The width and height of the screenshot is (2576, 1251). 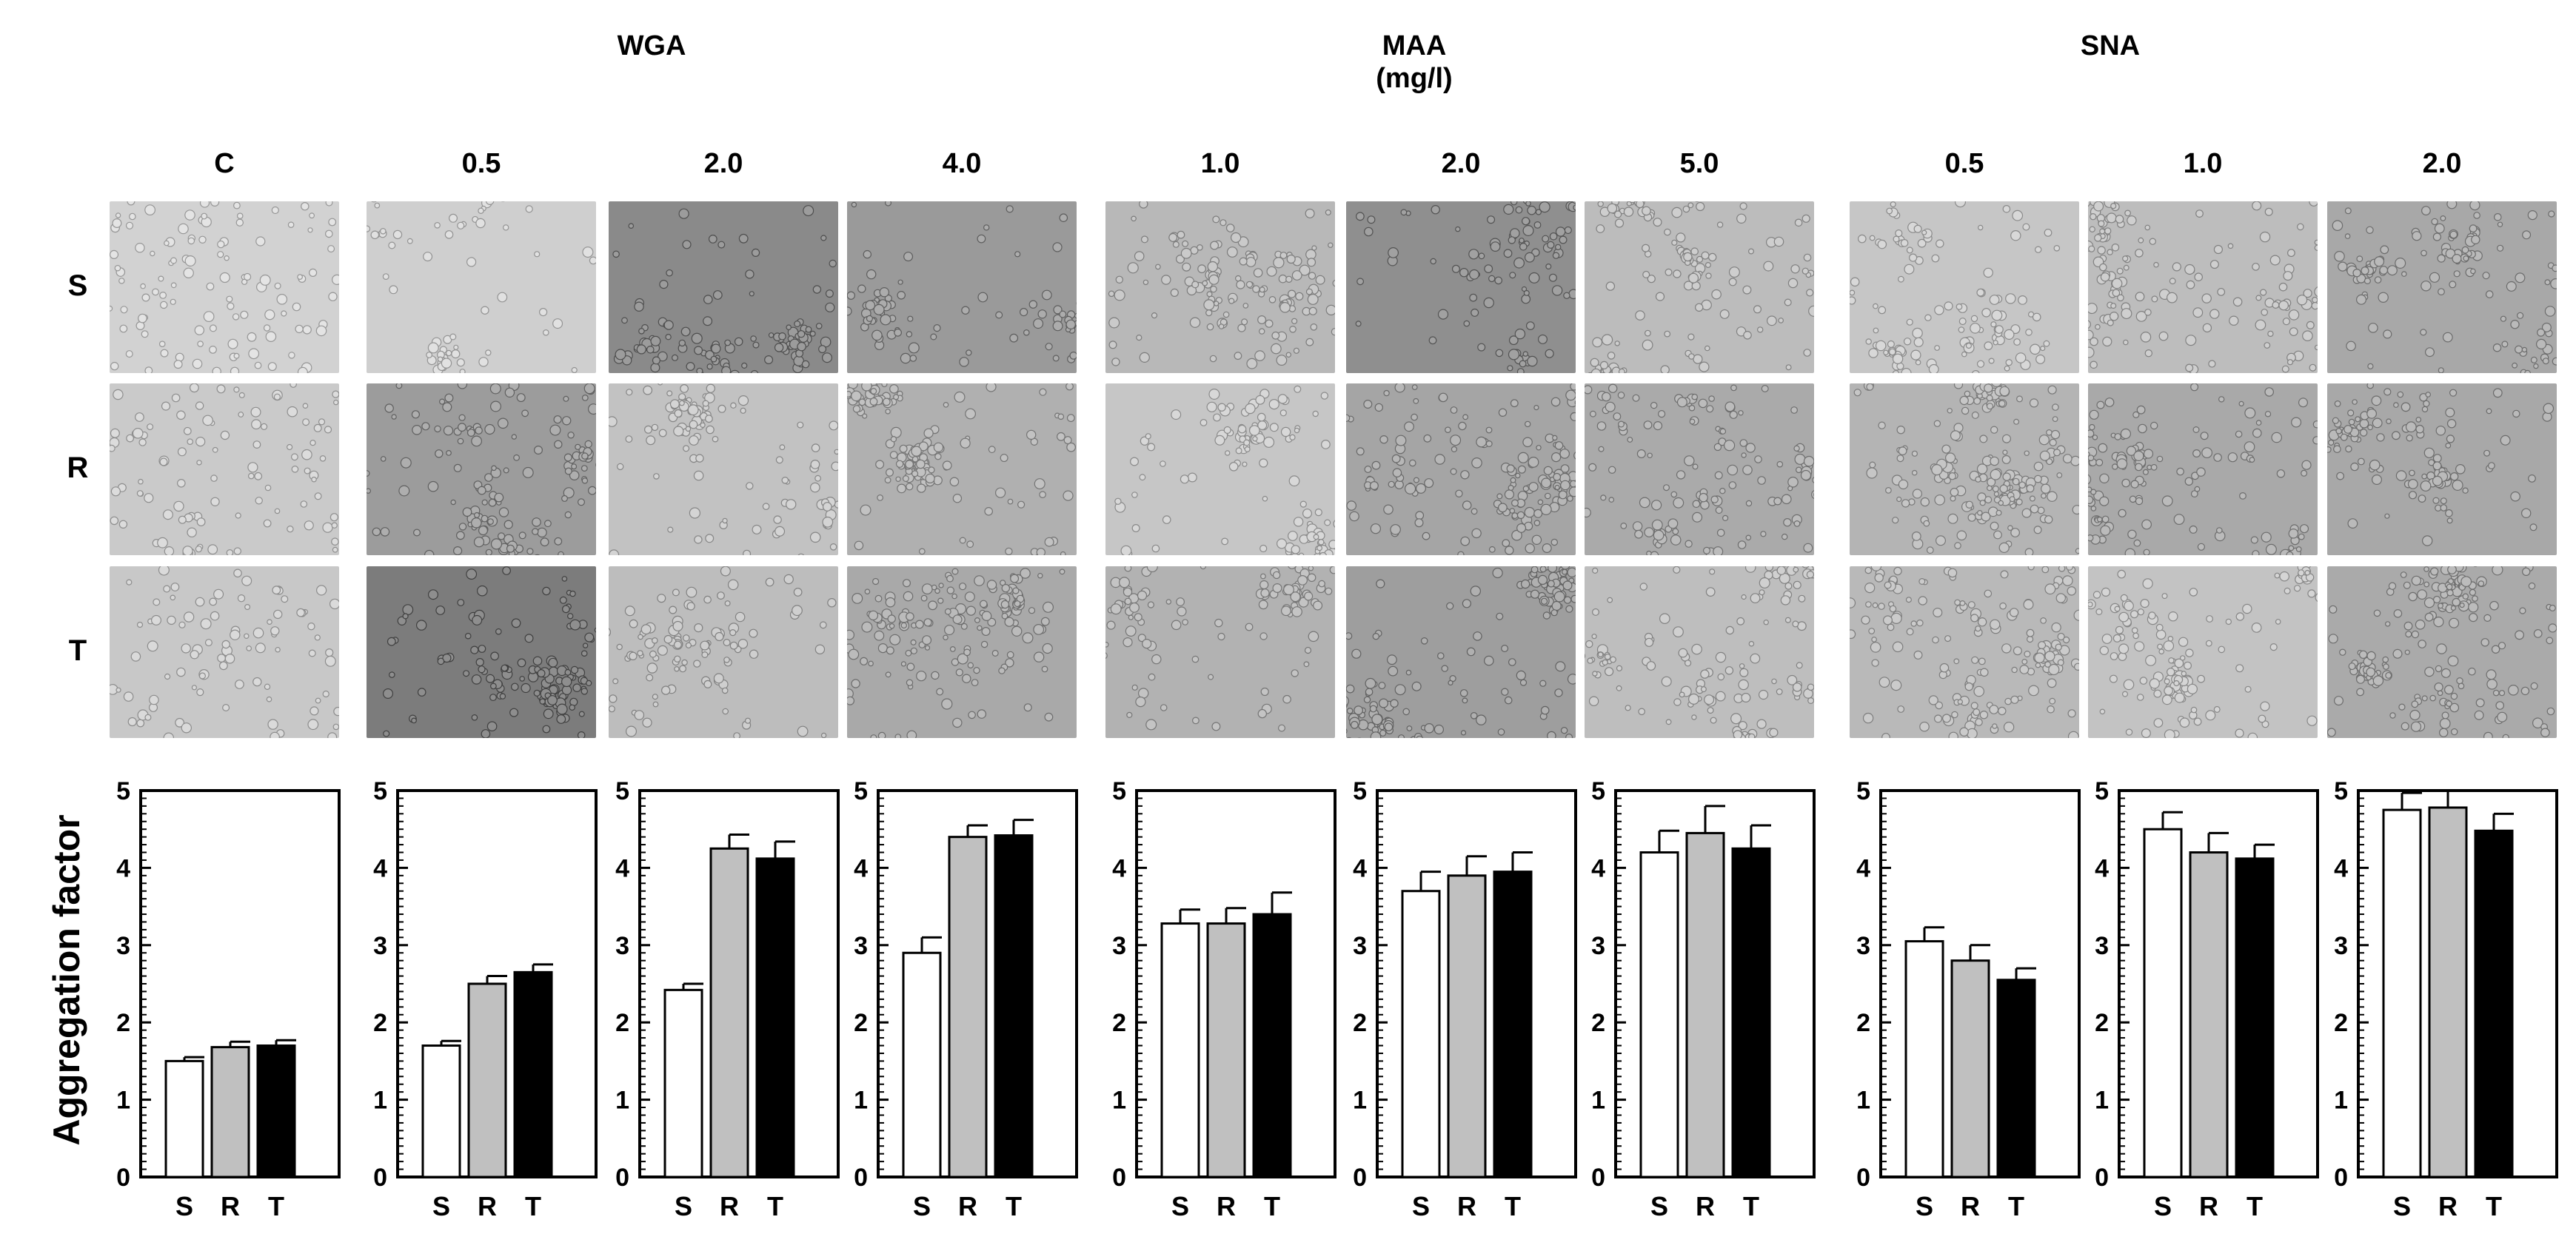 What do you see at coordinates (78, 468) in the screenshot?
I see `row-label-r: R` at bounding box center [78, 468].